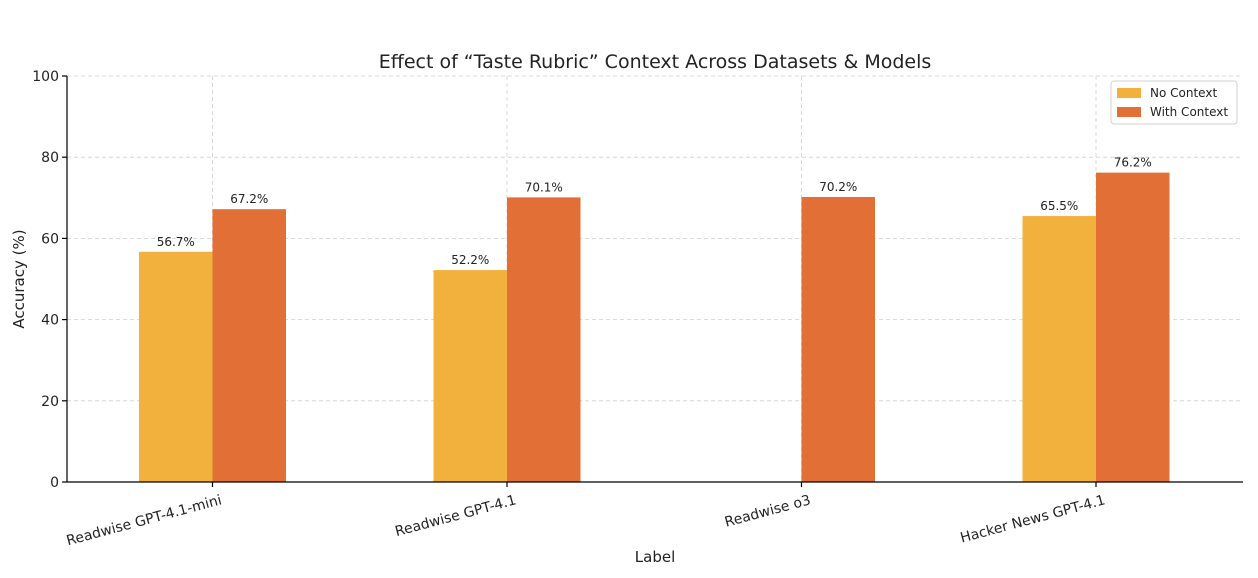  Describe the element at coordinates (1189, 112) in the screenshot. I see `legend-label-with-context: With Context` at that location.